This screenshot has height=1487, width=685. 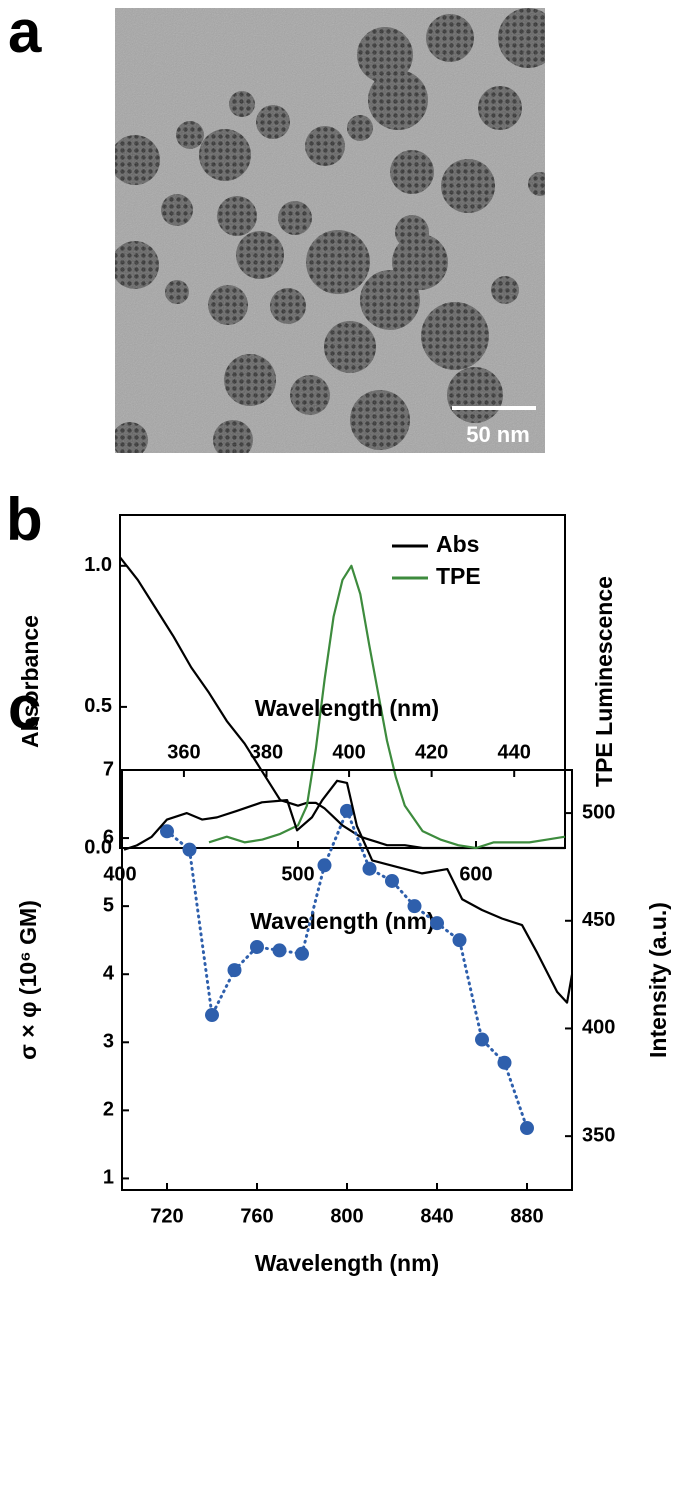 I want to click on x2-tick-label: 440, so click(x=514, y=752).